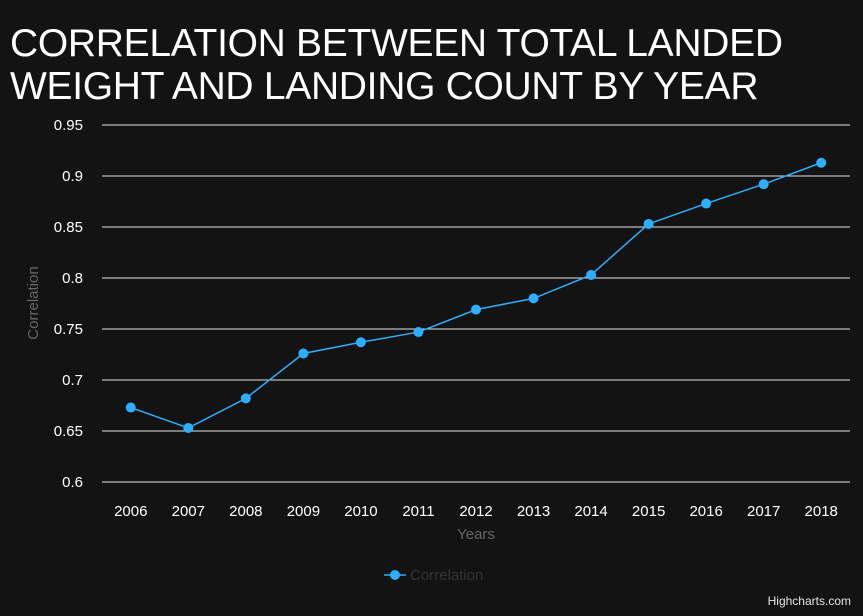 The height and width of the screenshot is (616, 863). I want to click on x-tick-label: 2008, so click(245, 511).